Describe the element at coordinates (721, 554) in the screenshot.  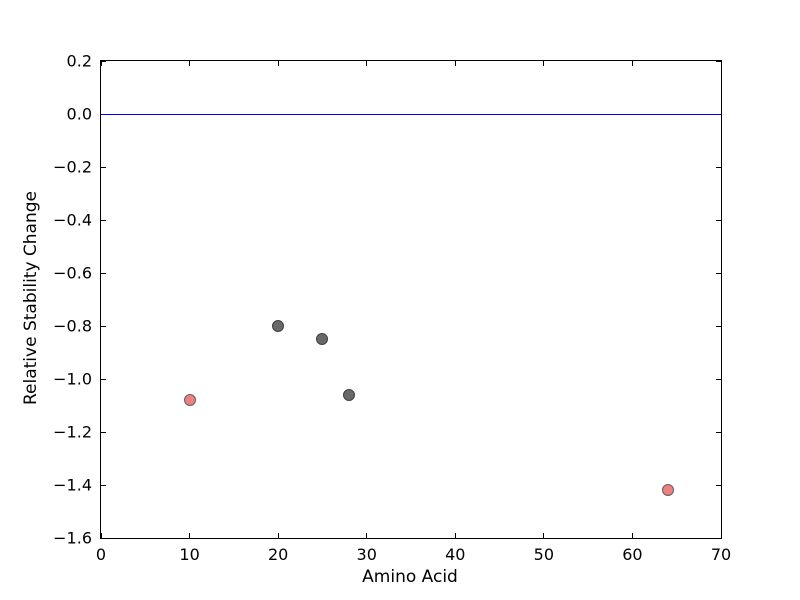
I see `x-tick-label: 70` at that location.